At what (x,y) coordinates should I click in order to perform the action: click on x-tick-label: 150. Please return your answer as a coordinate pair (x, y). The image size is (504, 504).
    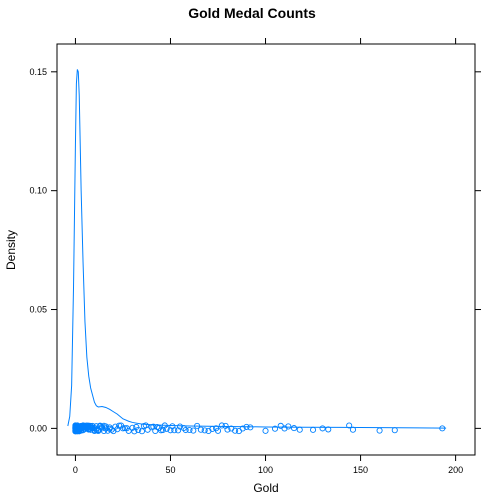
    Looking at the image, I should click on (360, 470).